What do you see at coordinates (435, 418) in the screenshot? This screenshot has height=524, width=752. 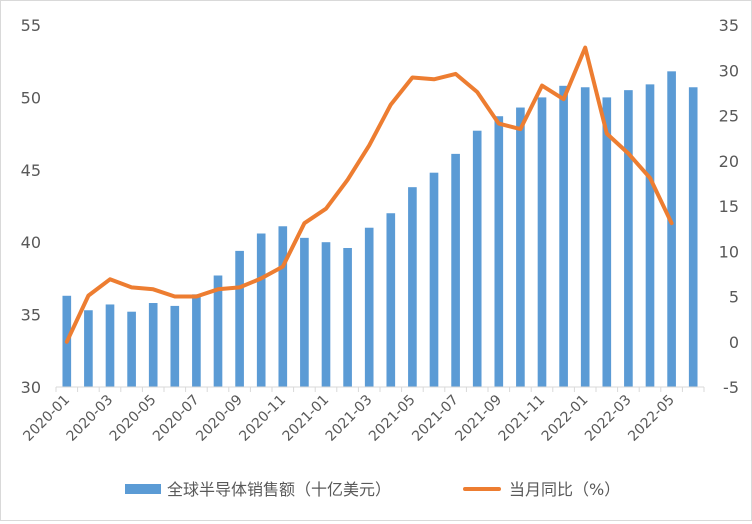 I see `x-tick-label: 2021-07` at bounding box center [435, 418].